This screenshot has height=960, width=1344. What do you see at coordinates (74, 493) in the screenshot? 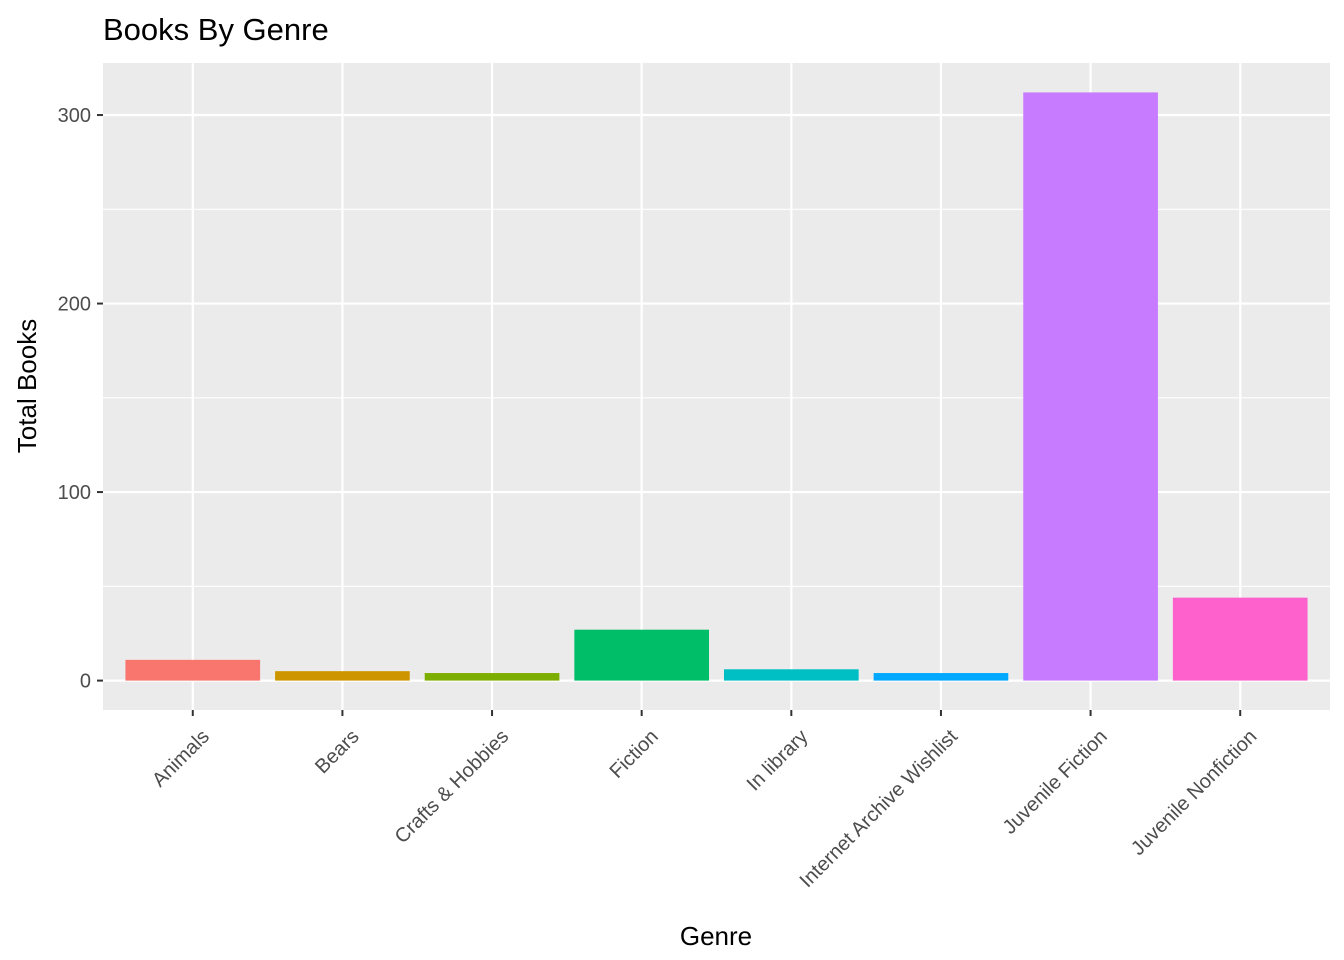
I see `y-tick-label: 100` at bounding box center [74, 493].